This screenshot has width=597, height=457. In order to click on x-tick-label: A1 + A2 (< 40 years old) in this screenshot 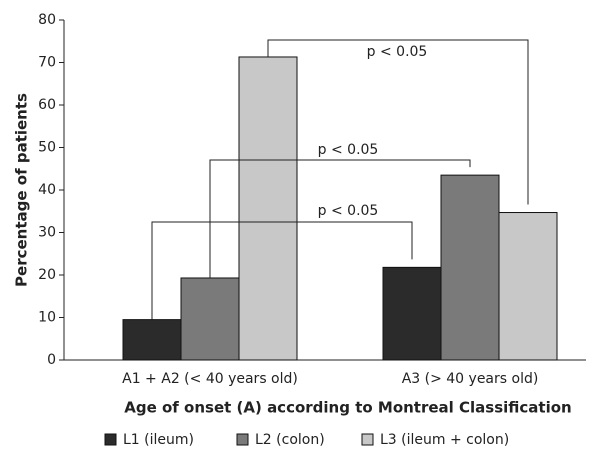, I will do `click(210, 379)`.